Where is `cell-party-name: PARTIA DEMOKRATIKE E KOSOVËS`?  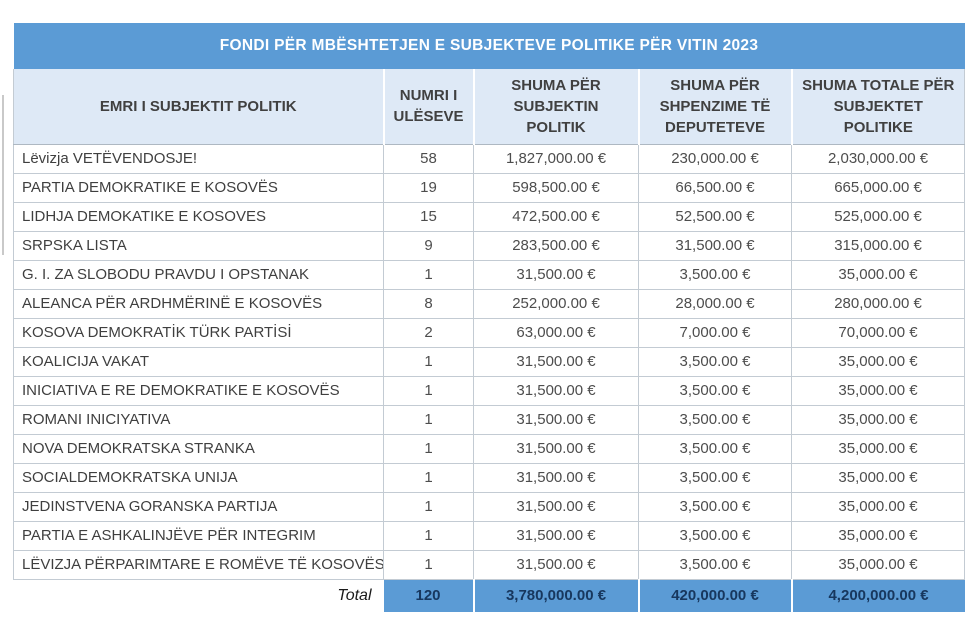 cell-party-name: PARTIA DEMOKRATIKE E KOSOVËS is located at coordinates (198, 187).